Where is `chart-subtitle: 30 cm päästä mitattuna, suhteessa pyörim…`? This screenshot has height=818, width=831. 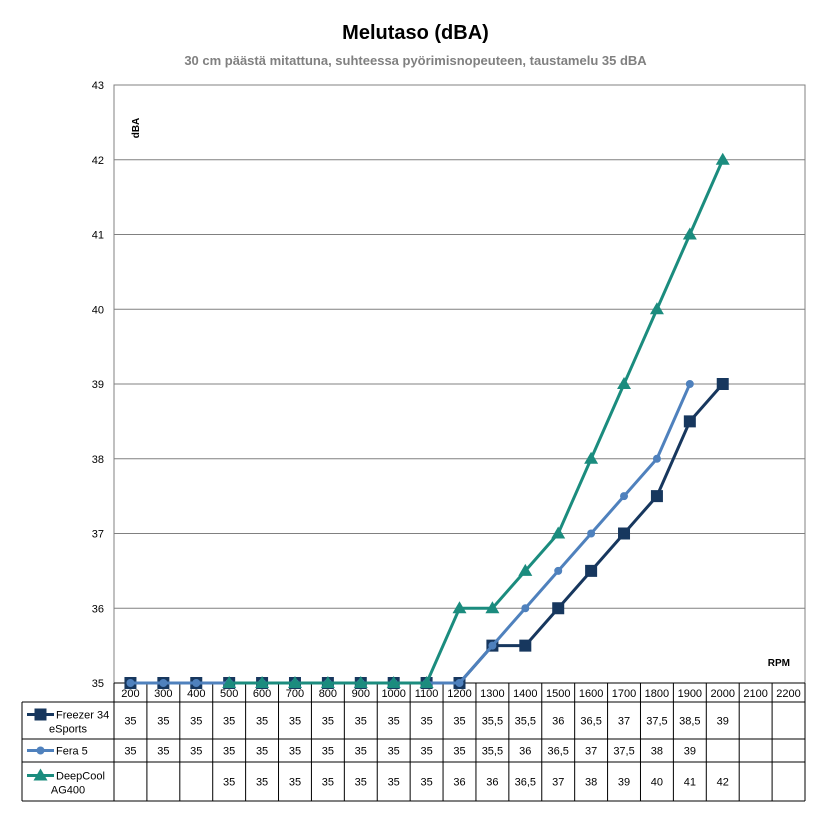
chart-subtitle: 30 cm päästä mitattuna, suhteessa pyörim… is located at coordinates (415, 60).